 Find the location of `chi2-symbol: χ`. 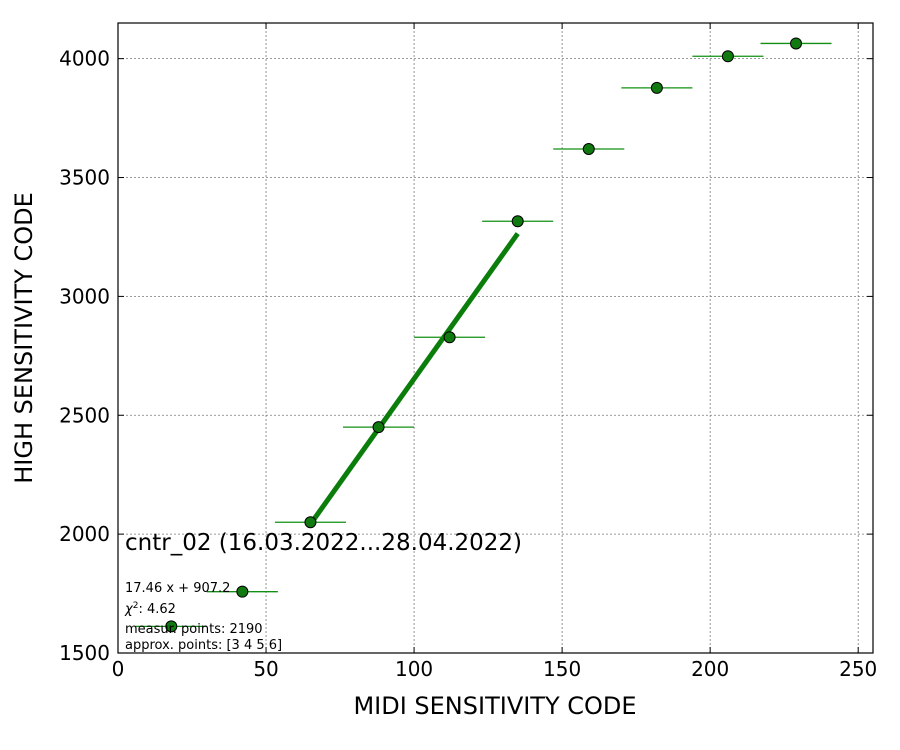

chi2-symbol: χ is located at coordinates (129, 609).